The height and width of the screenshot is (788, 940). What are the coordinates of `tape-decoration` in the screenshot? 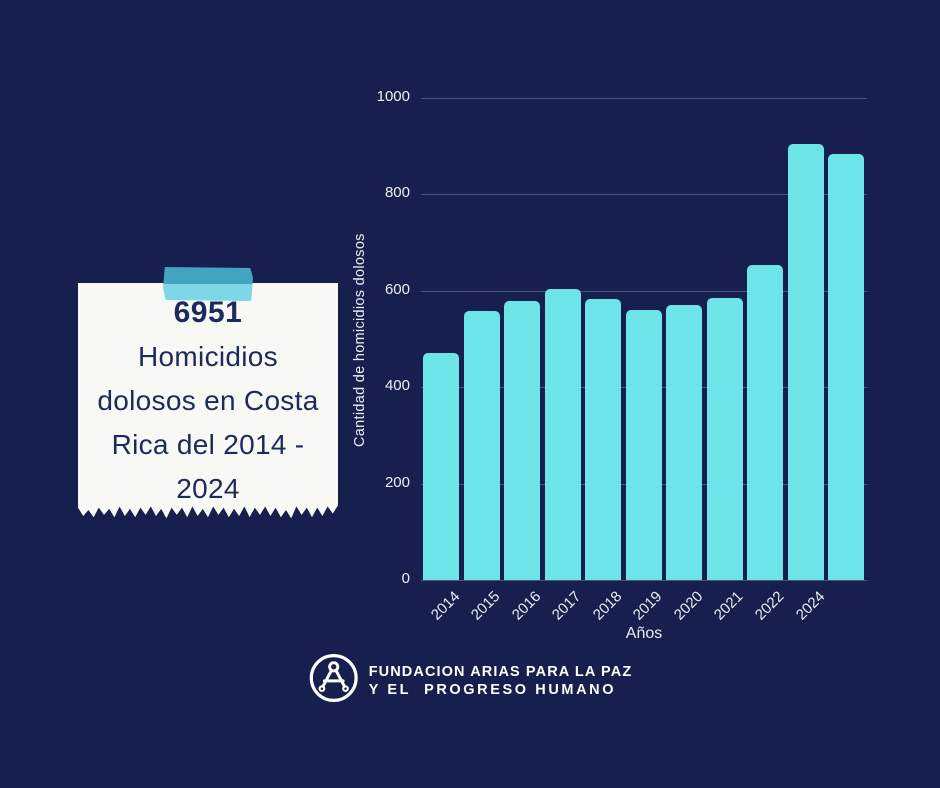 It's located at (208, 284).